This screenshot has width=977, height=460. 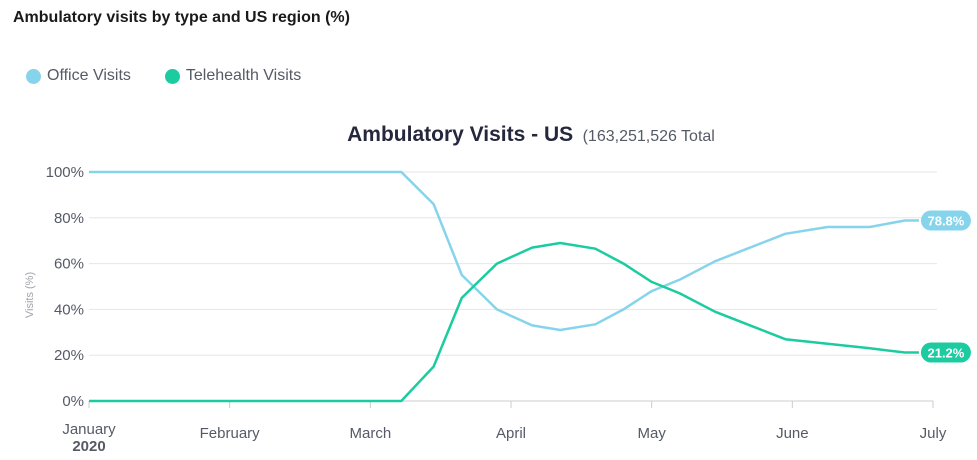 I want to click on x-tick-label: April, so click(x=511, y=433).